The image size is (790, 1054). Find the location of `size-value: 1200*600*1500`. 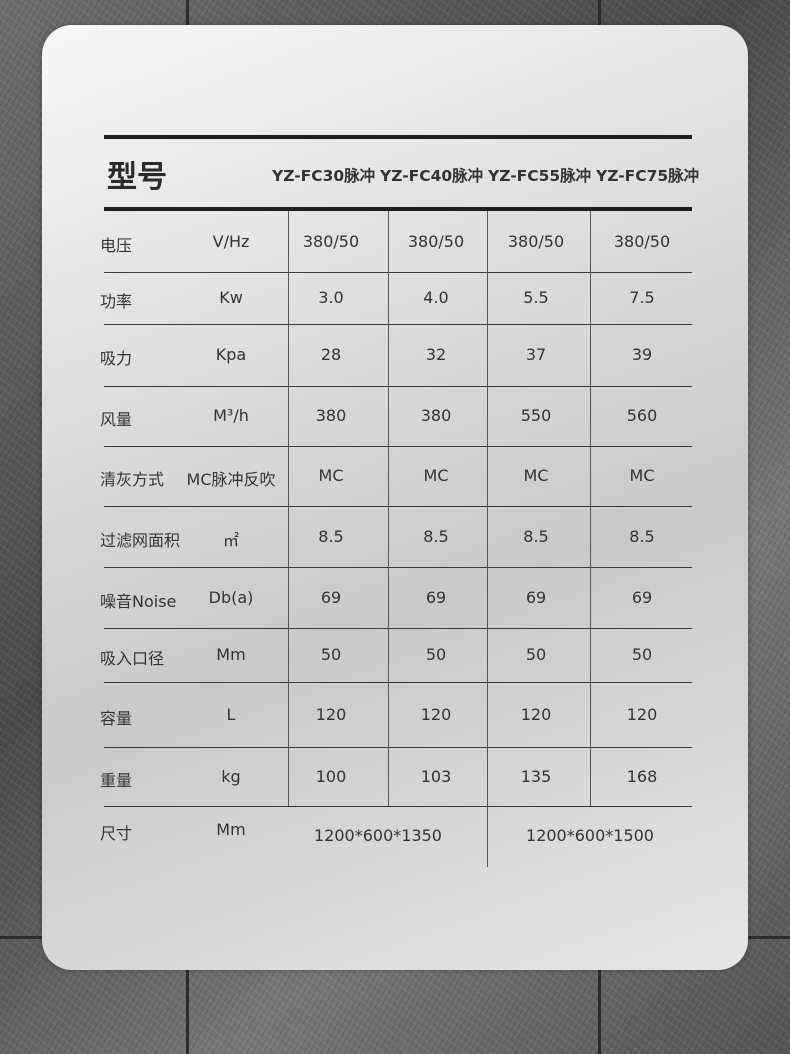

size-value: 1200*600*1500 is located at coordinates (590, 835).